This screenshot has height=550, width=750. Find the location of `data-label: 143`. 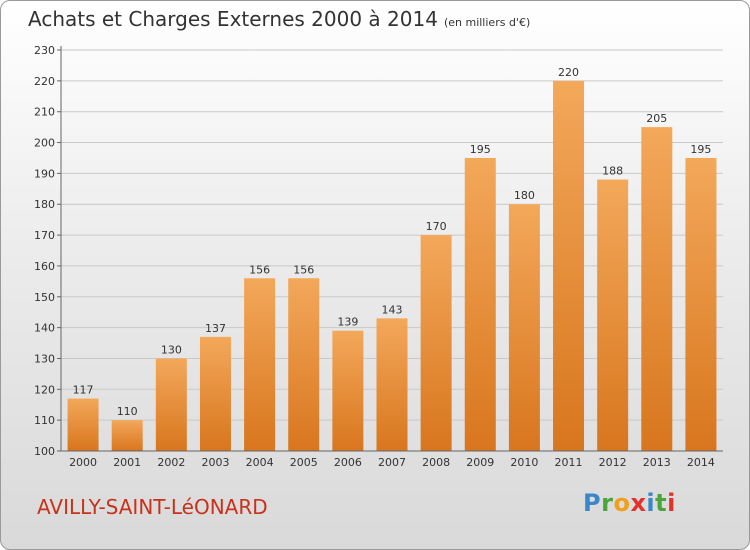

data-label: 143 is located at coordinates (392, 309).